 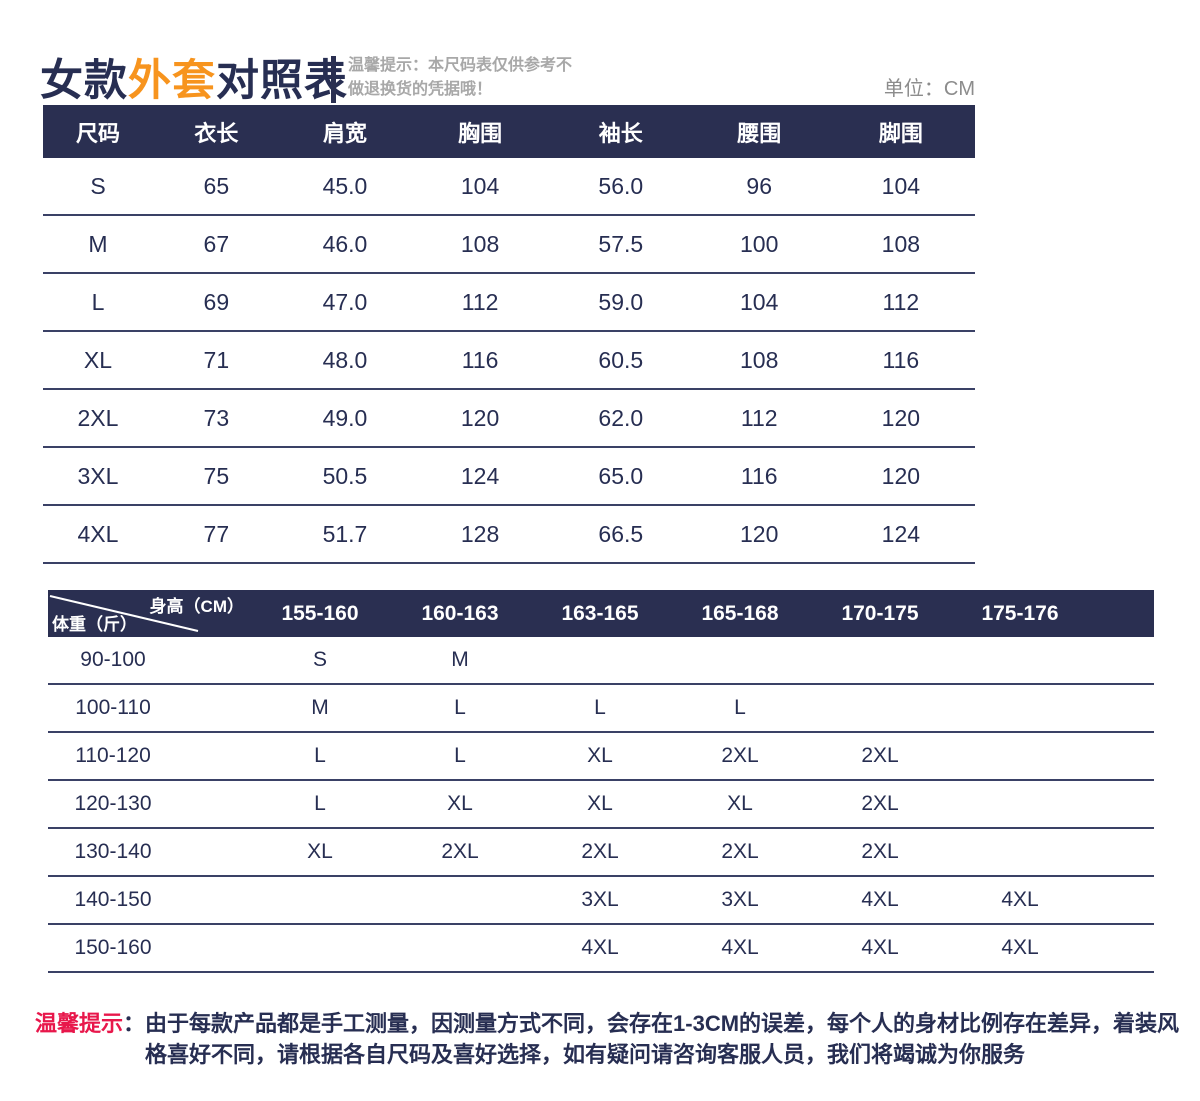 I want to click on title-part-chart: 对照表, so click(x=282, y=81).